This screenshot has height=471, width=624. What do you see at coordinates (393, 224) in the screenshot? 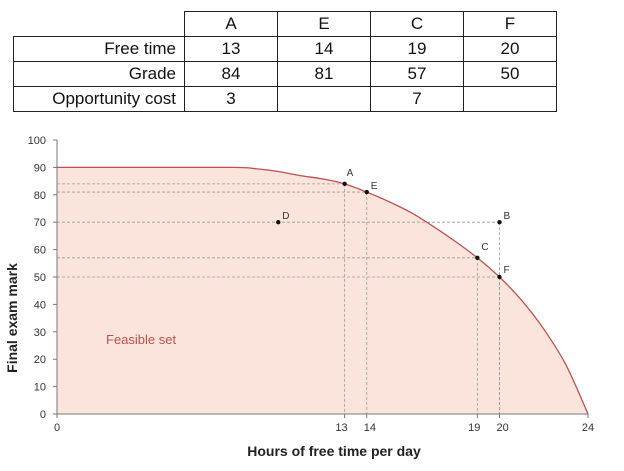
I see `points-layer: A E D B C F` at bounding box center [393, 224].